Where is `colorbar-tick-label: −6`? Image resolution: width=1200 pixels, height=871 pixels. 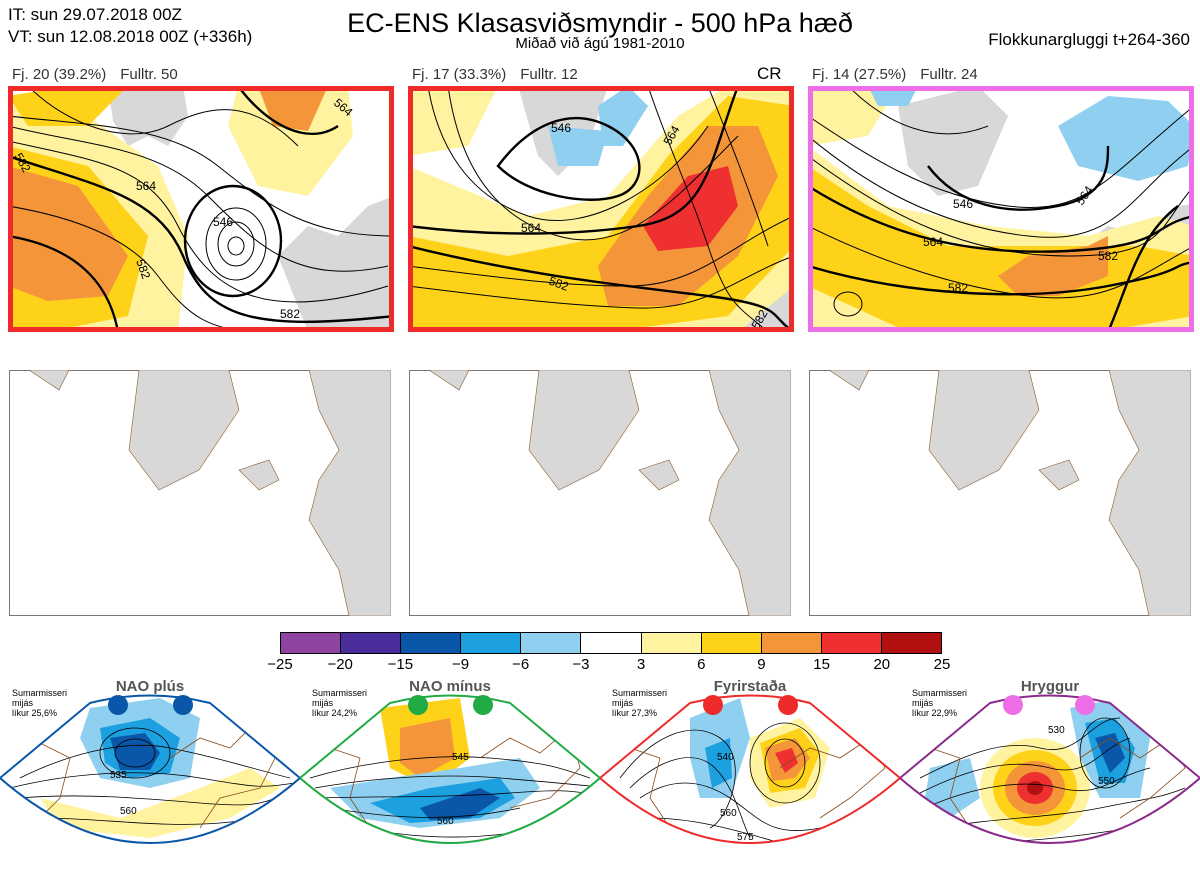 colorbar-tick-label: −6 is located at coordinates (521, 664).